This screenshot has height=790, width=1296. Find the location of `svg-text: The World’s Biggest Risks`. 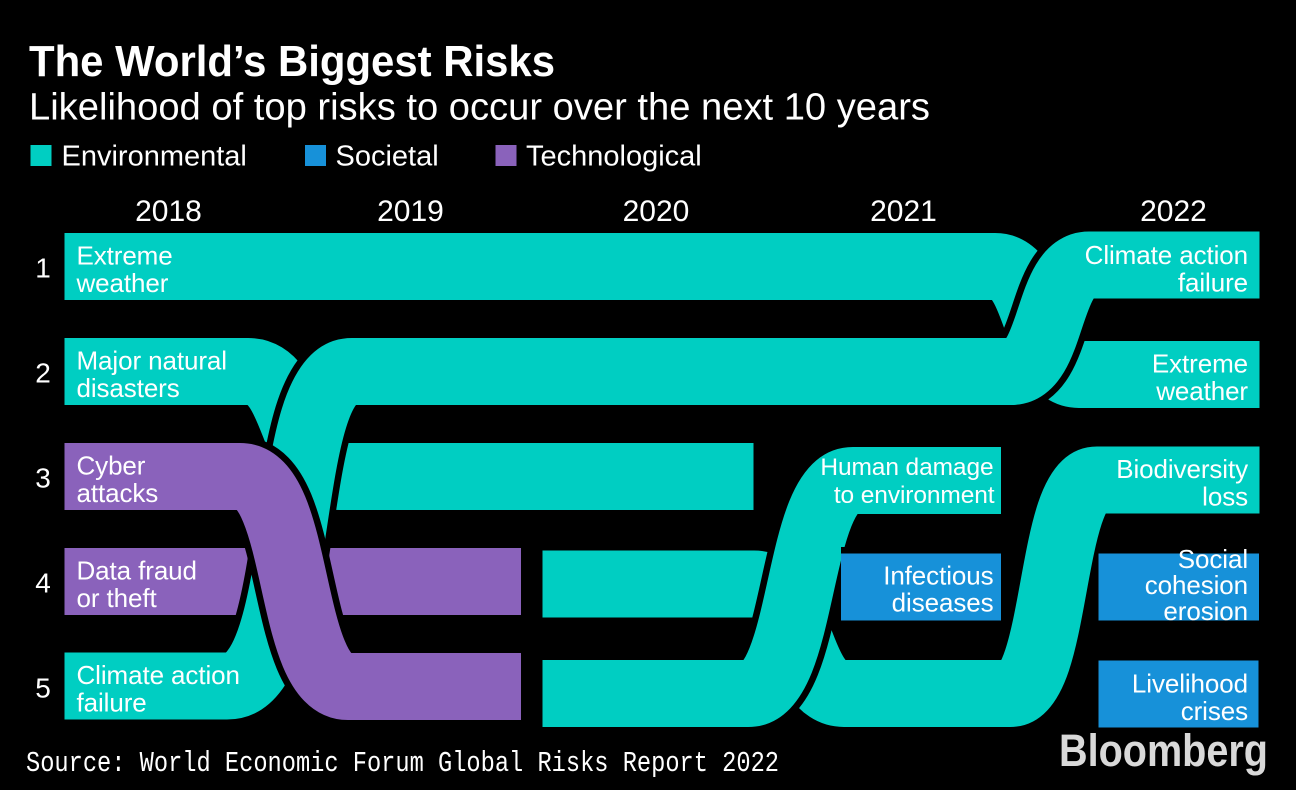

svg-text: The World’s Biggest Risks is located at coordinates (292, 61).